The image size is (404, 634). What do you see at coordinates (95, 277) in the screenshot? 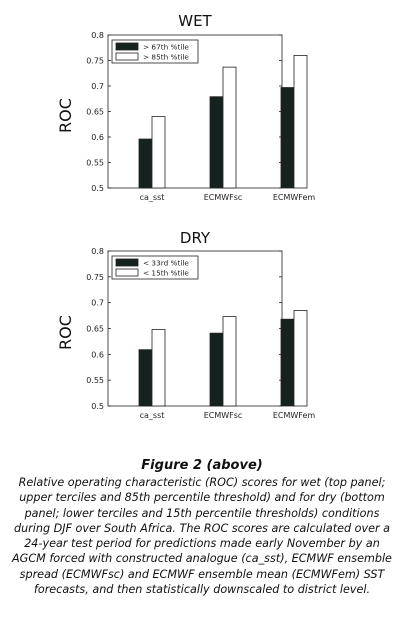
I see `dry-y-tick-label: 0.75` at bounding box center [95, 277].